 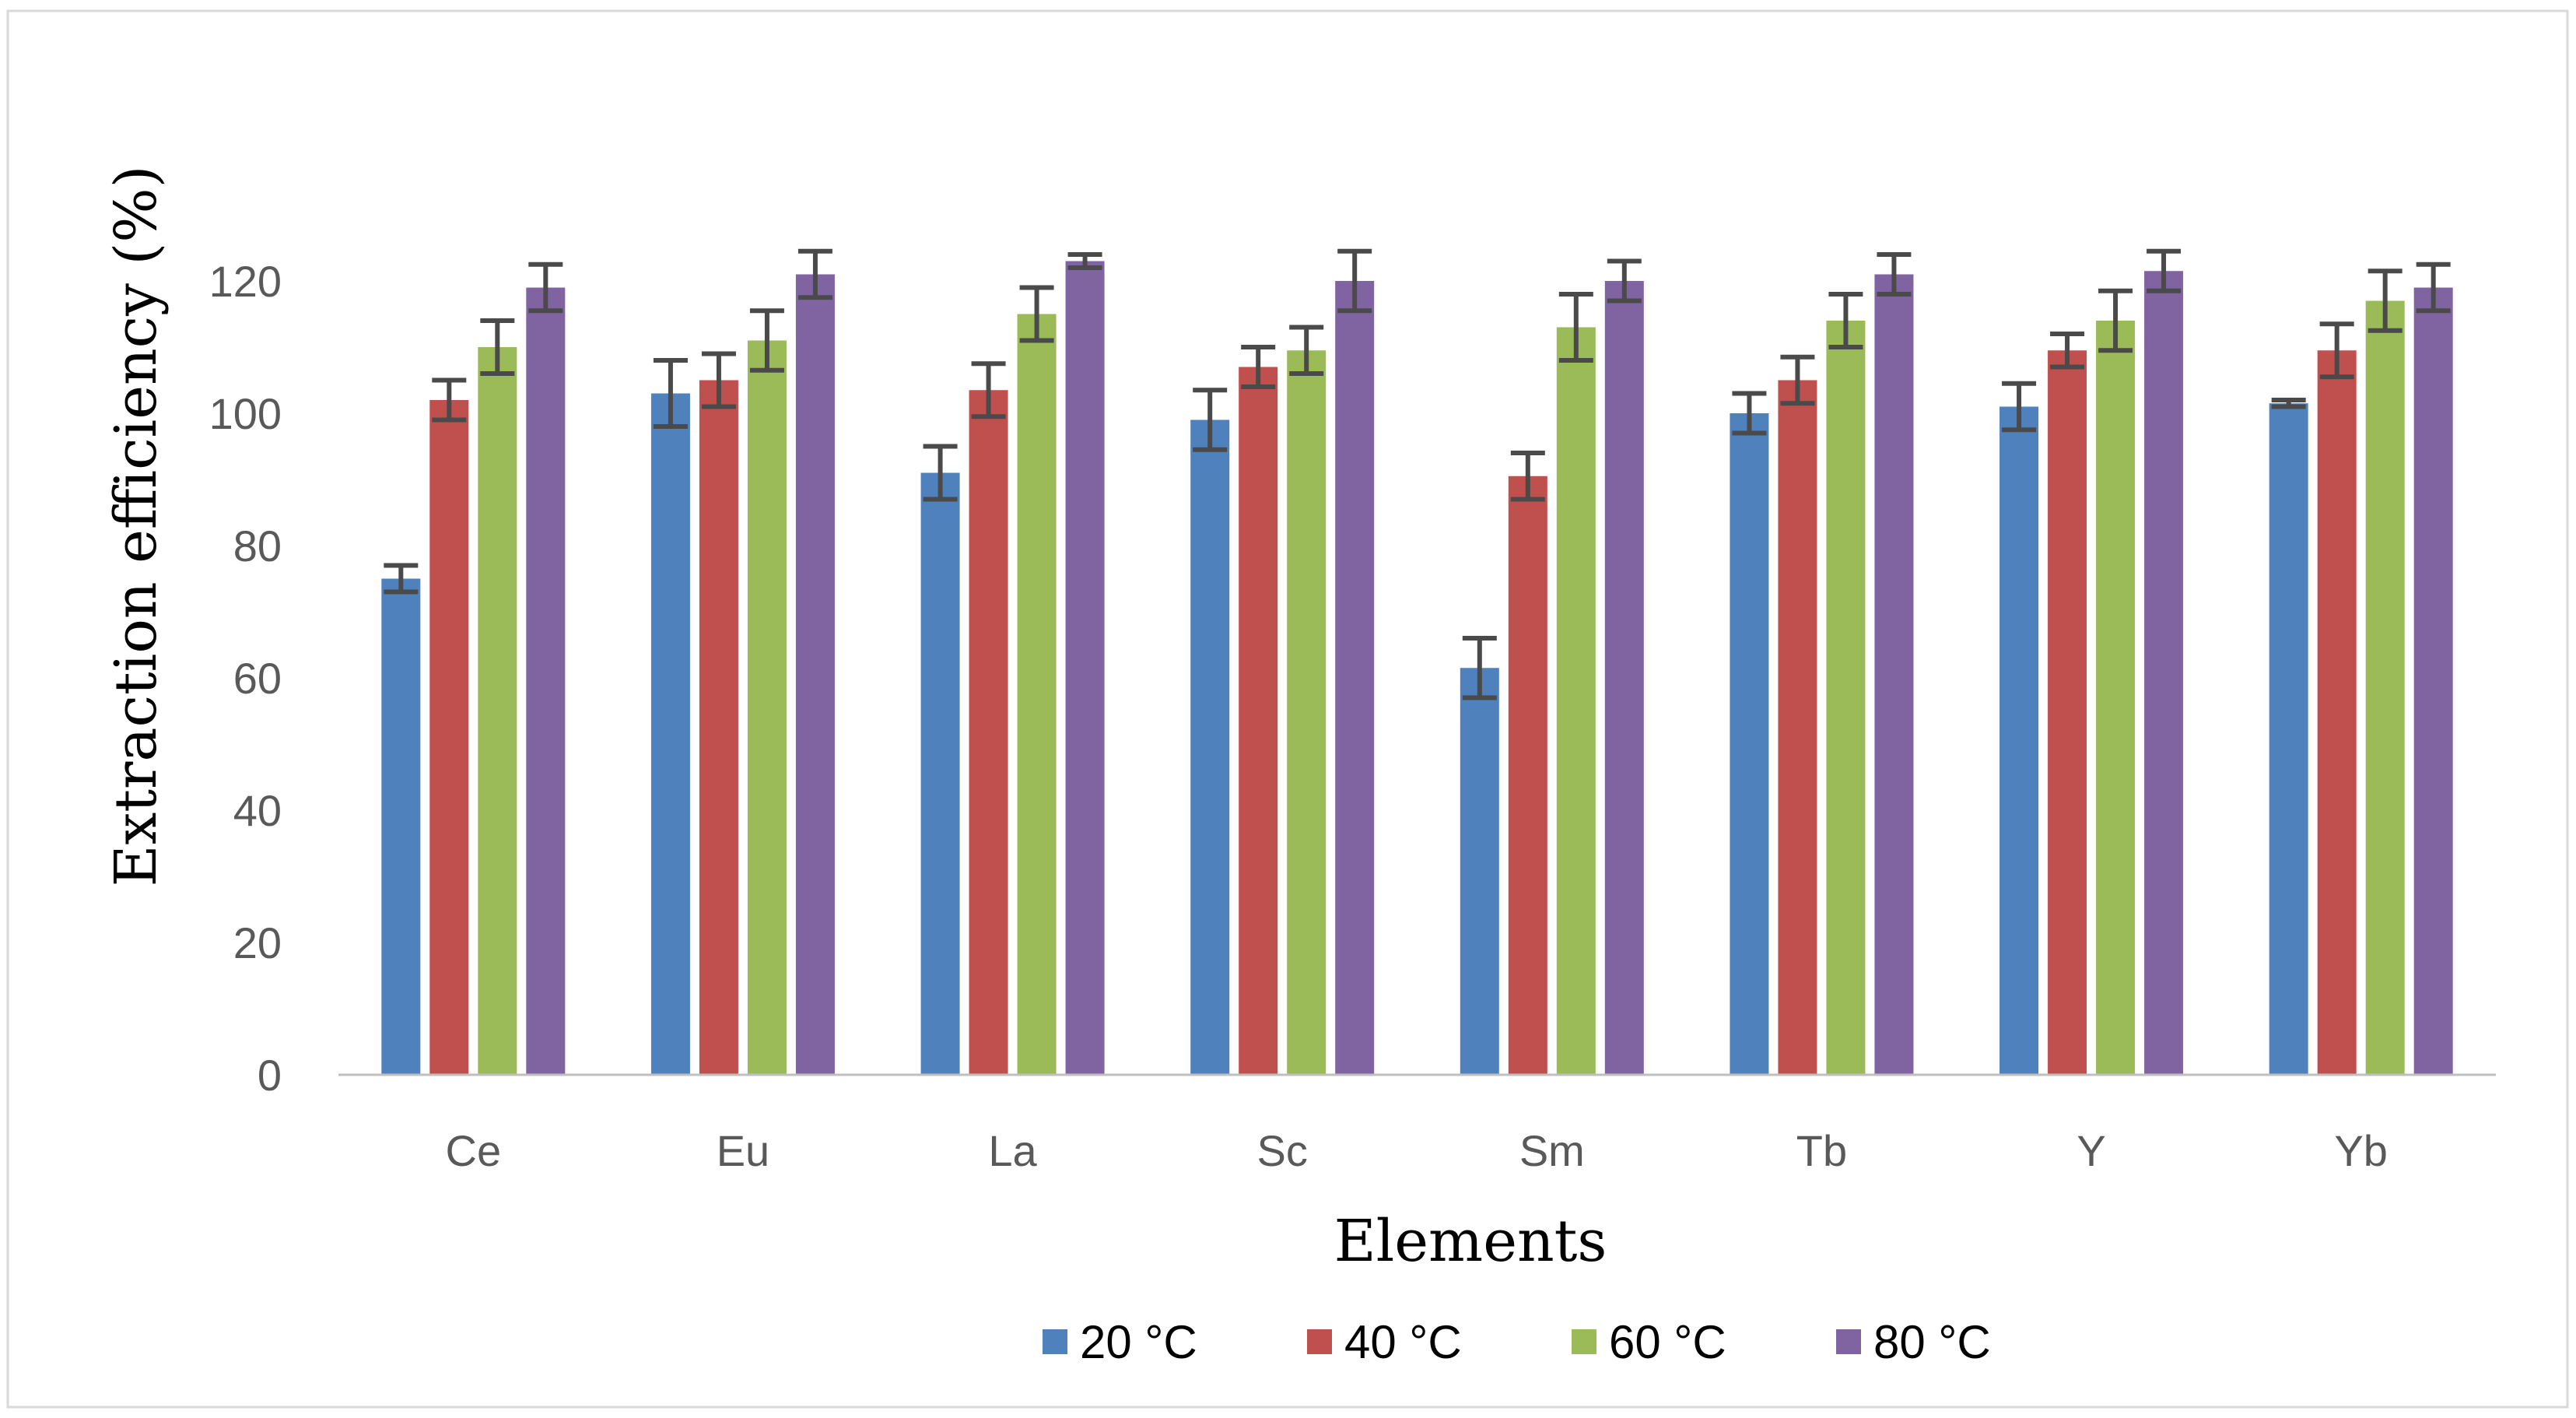 What do you see at coordinates (258, 810) in the screenshot?
I see `y-tick-label: 40` at bounding box center [258, 810].